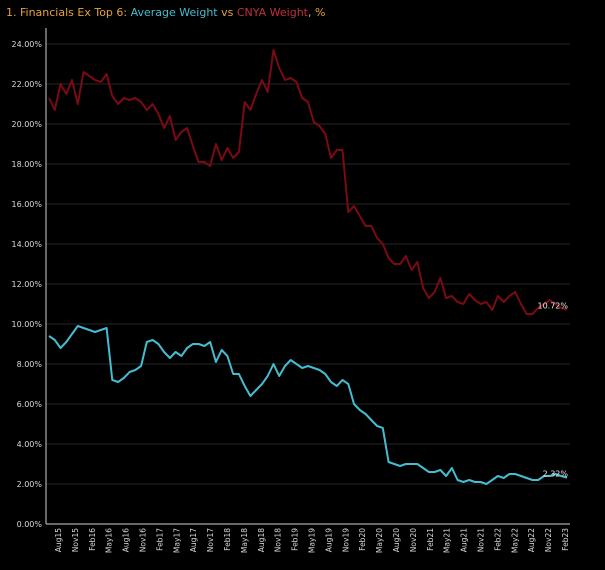 The height and width of the screenshot is (570, 605). Describe the element at coordinates (312, 540) in the screenshot. I see `x-tick-label: May19` at that location.